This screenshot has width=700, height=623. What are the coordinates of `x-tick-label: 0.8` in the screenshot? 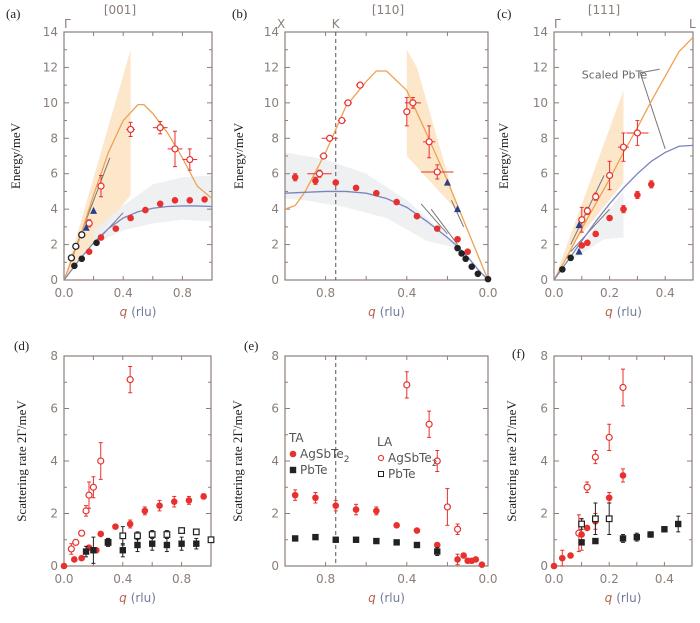 It's located at (325, 579).